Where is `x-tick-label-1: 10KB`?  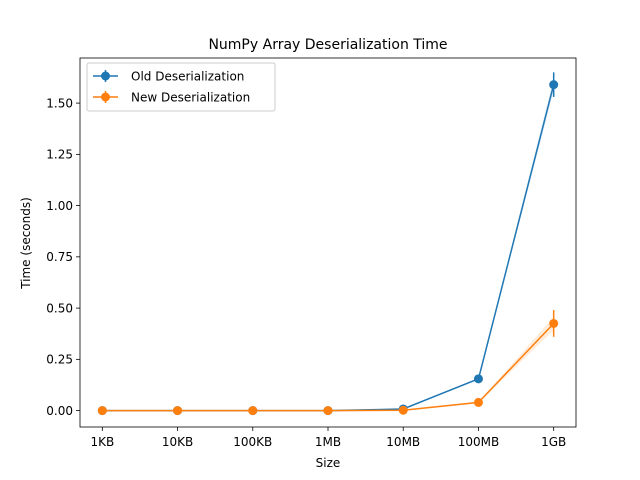 x-tick-label-1: 10KB is located at coordinates (177, 442).